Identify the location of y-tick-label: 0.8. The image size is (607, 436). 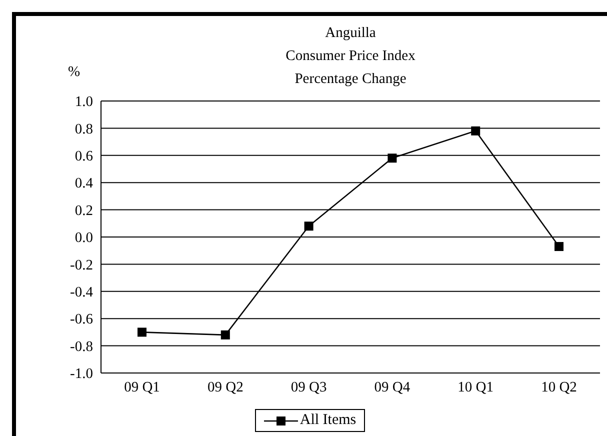
(83, 129).